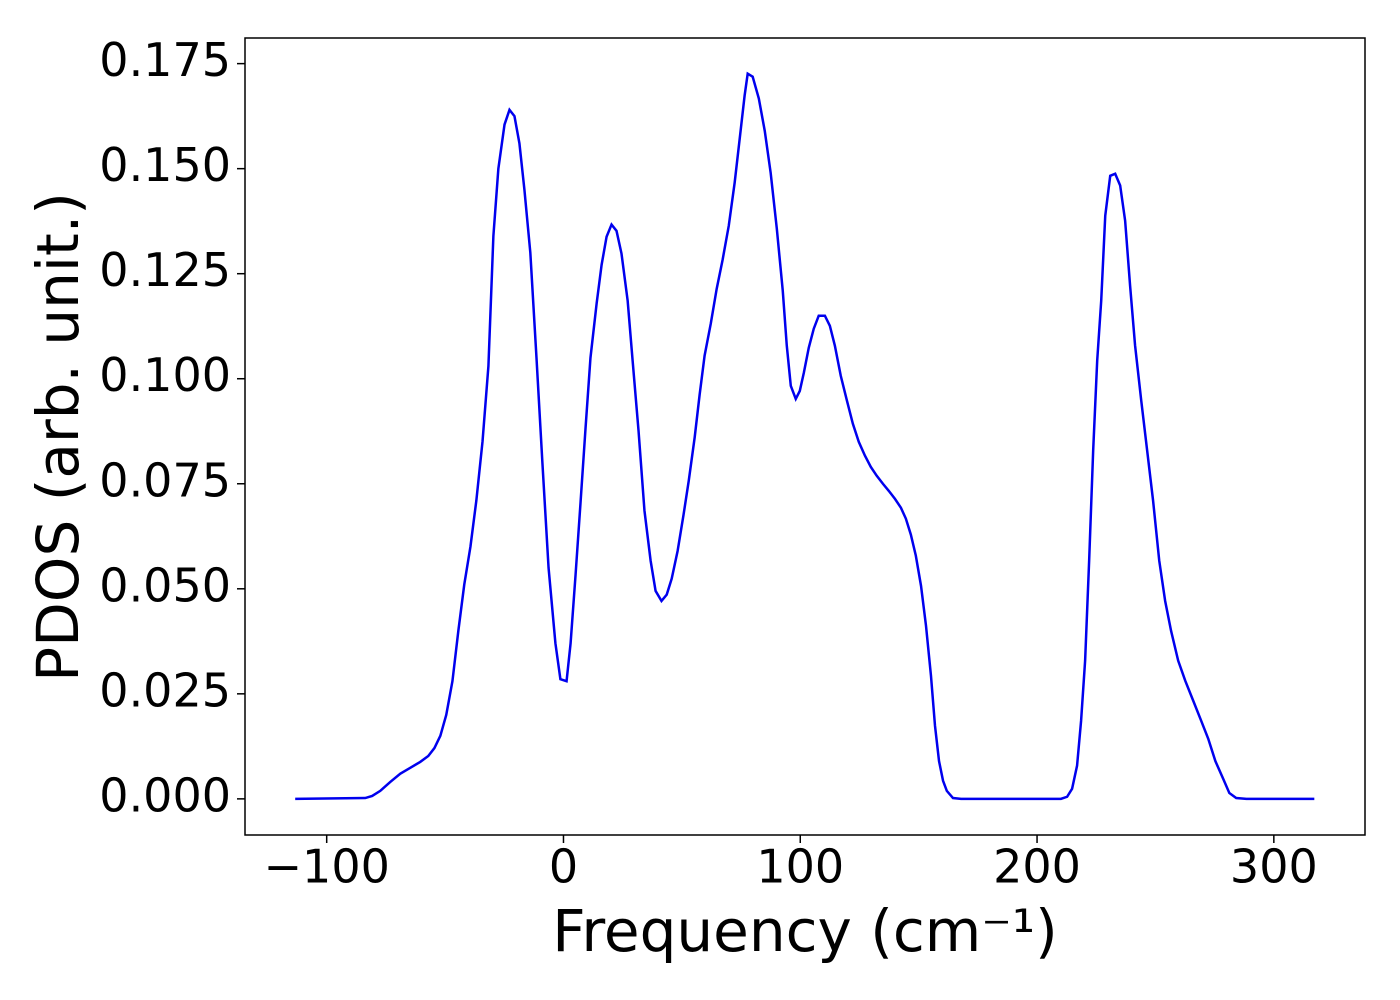 This screenshot has height=1000, width=1400. Describe the element at coordinates (165, 480) in the screenshot. I see `y-tick-label: 0.075` at that location.